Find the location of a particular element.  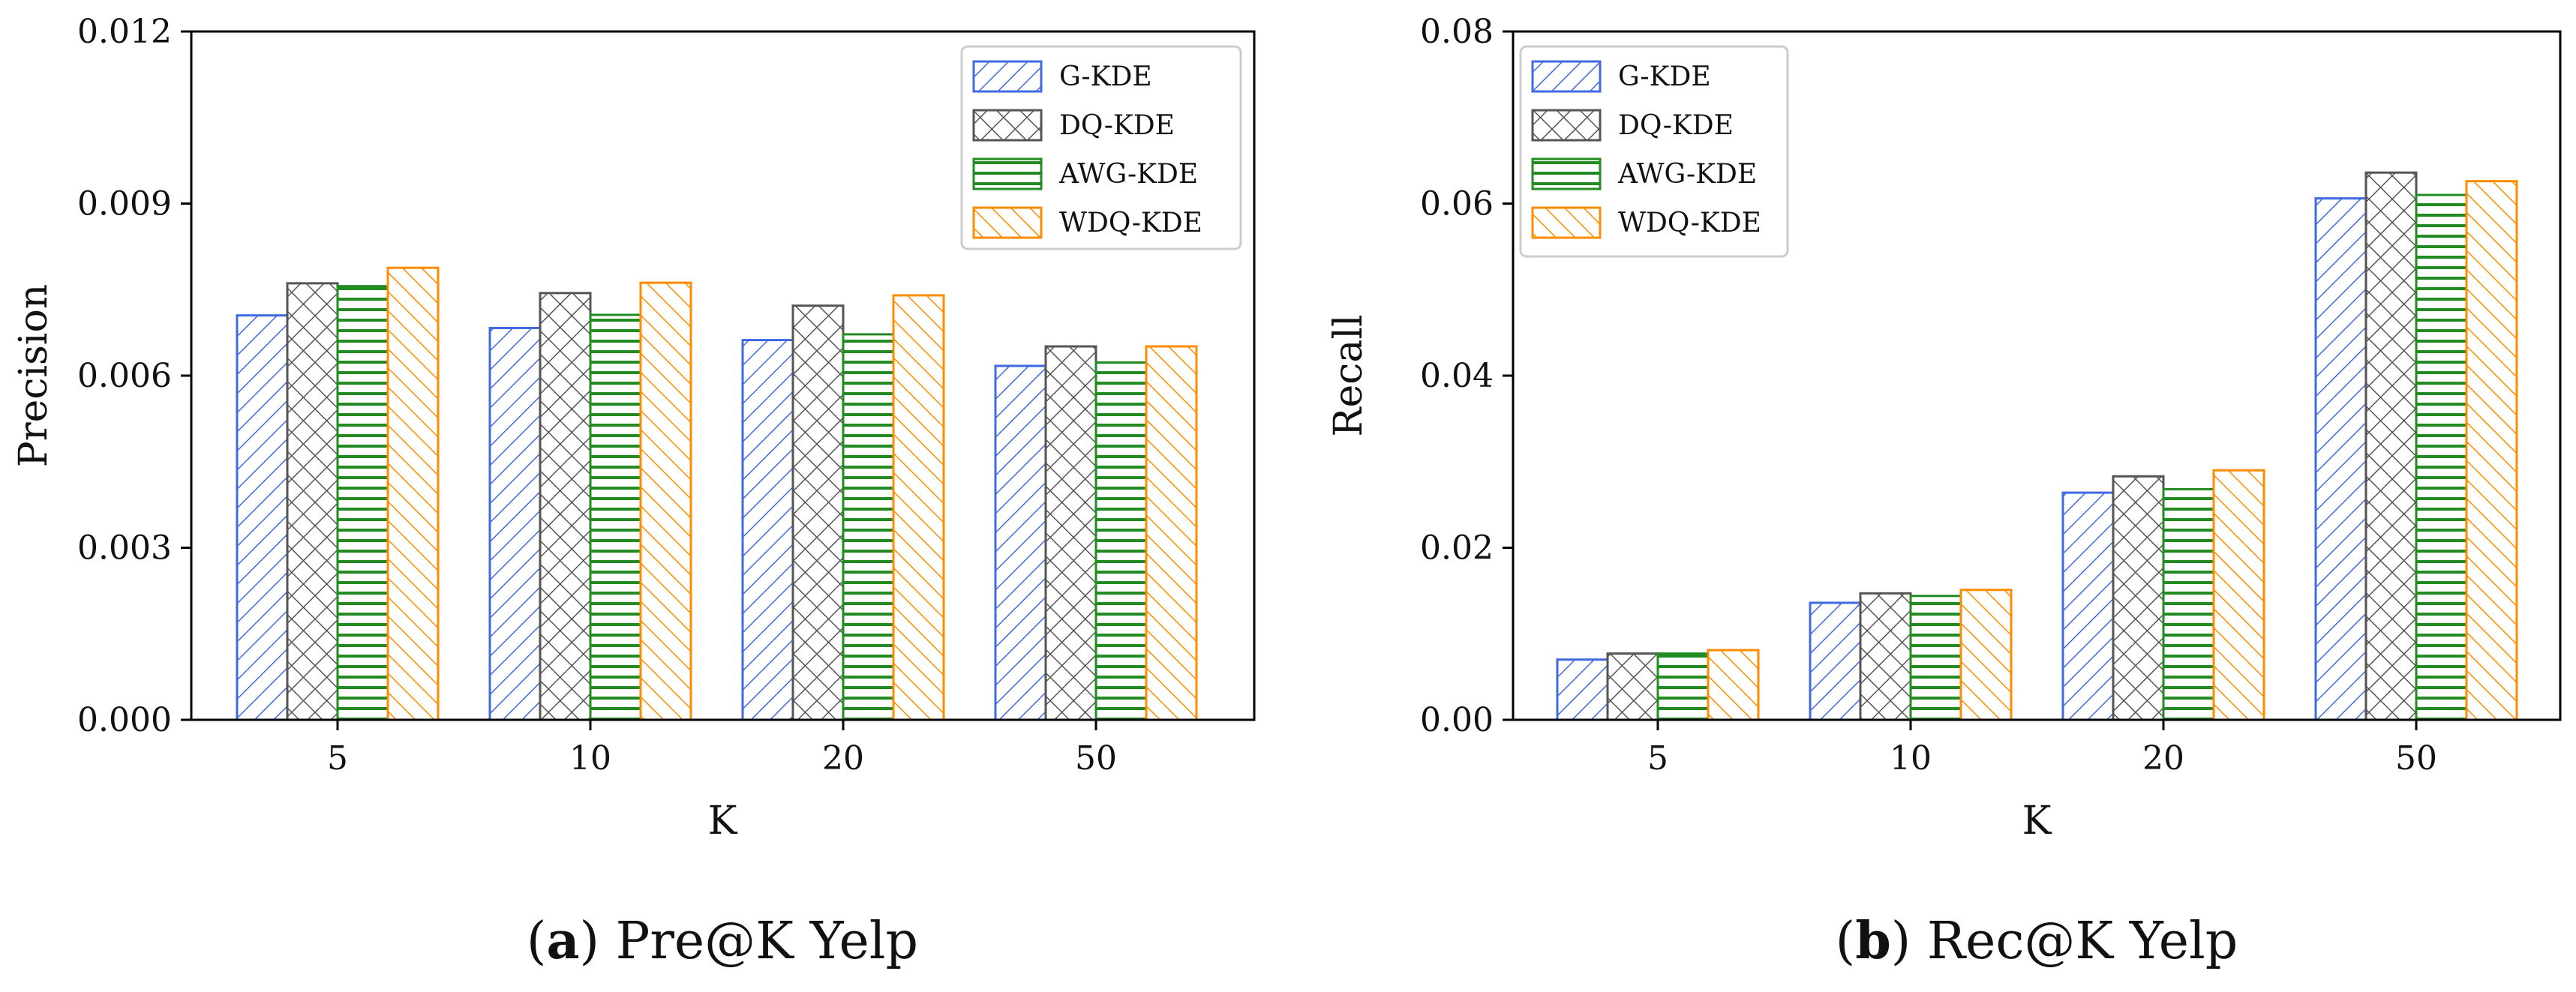

caption: (a) Pre@K Yelp is located at coordinates (722, 941).